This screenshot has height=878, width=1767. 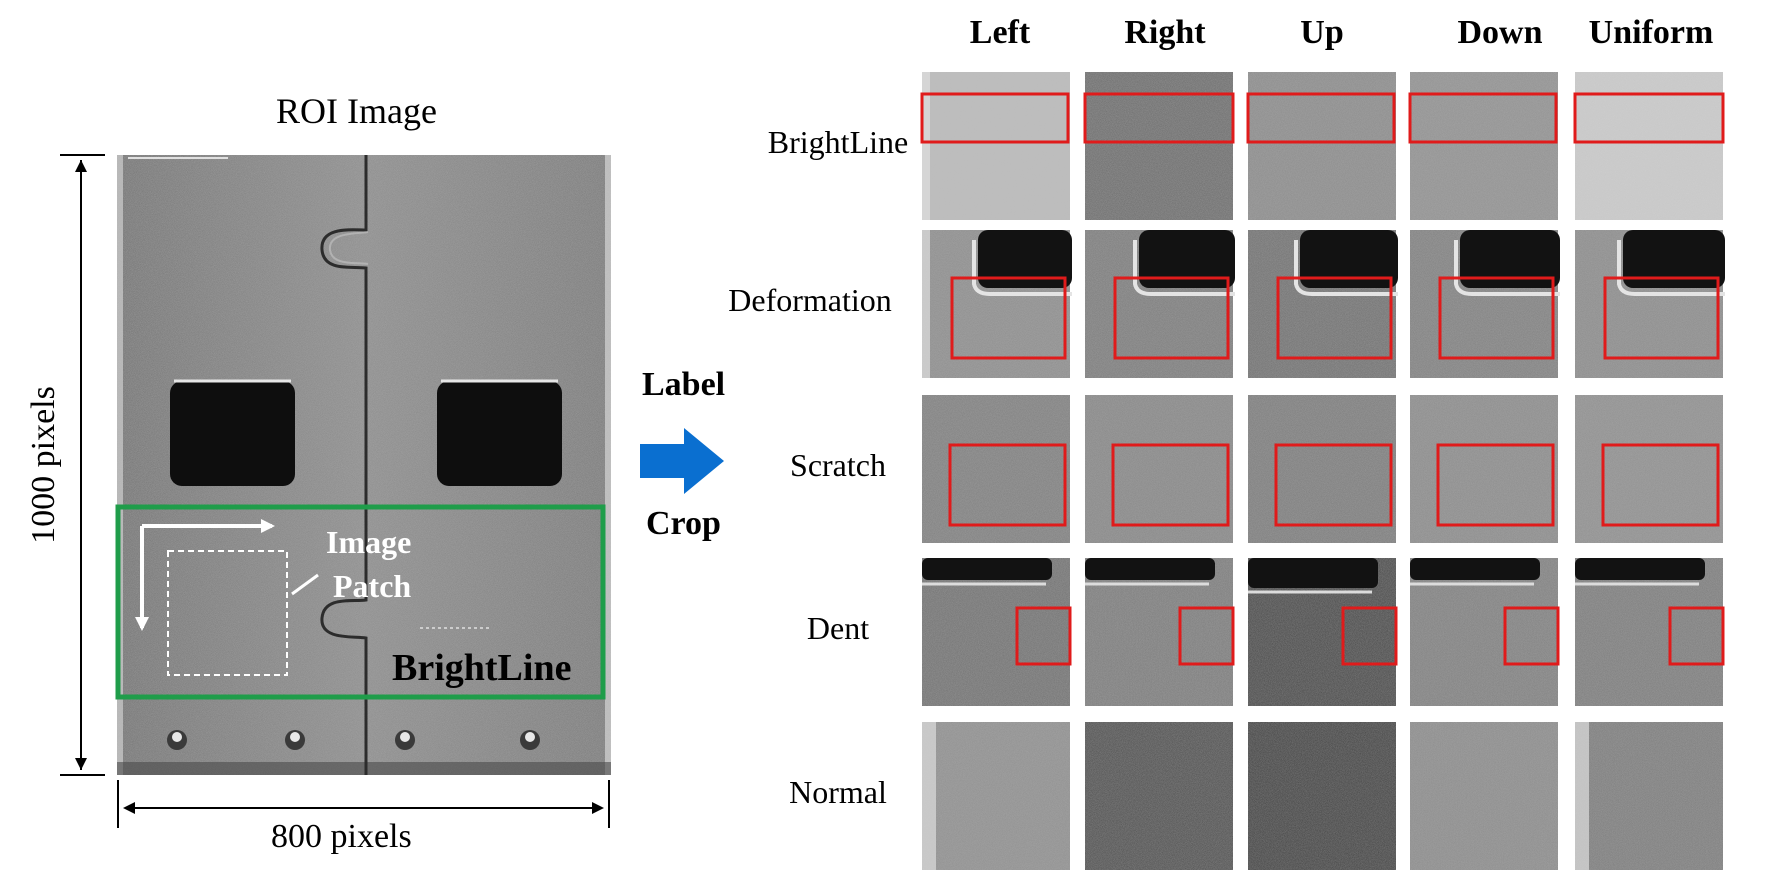 I want to click on patch-scratch-left, so click(x=996, y=469).